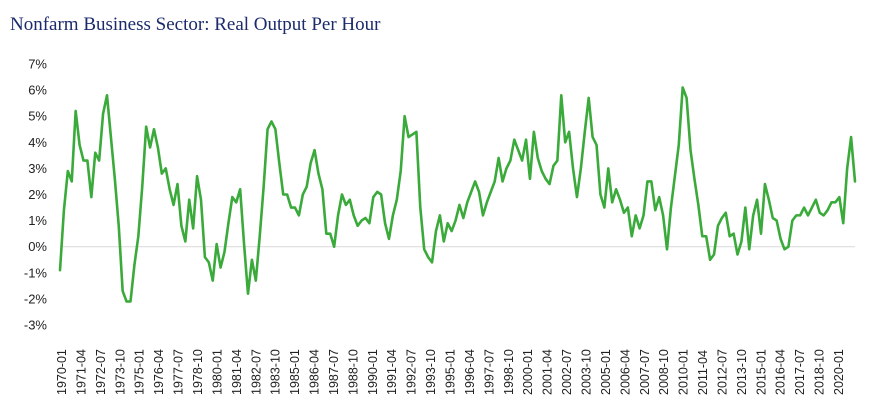  What do you see at coordinates (548, 372) in the screenshot?
I see `x-tick-label: 2001-04` at bounding box center [548, 372].